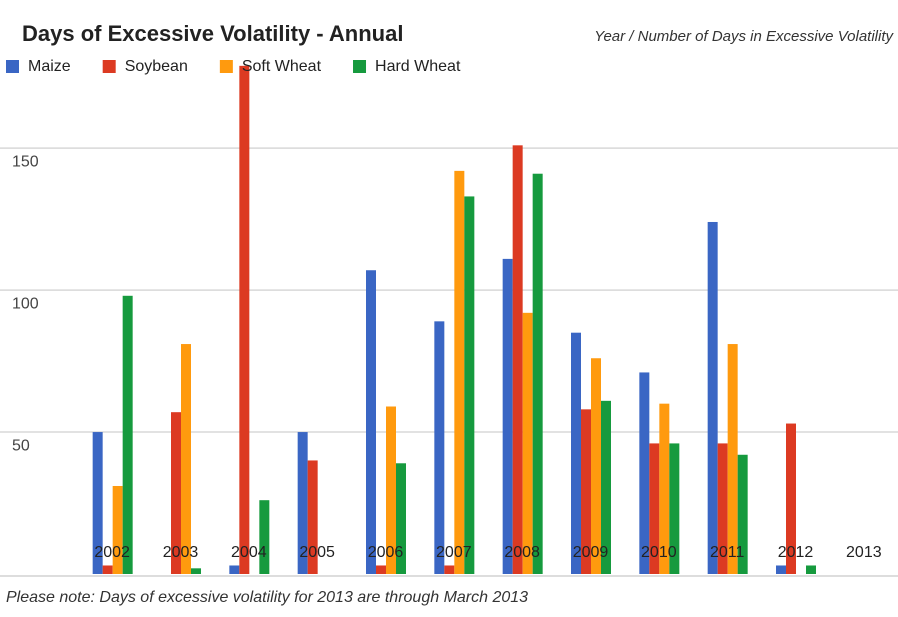  I want to click on y-tick-label: 50, so click(21, 445).